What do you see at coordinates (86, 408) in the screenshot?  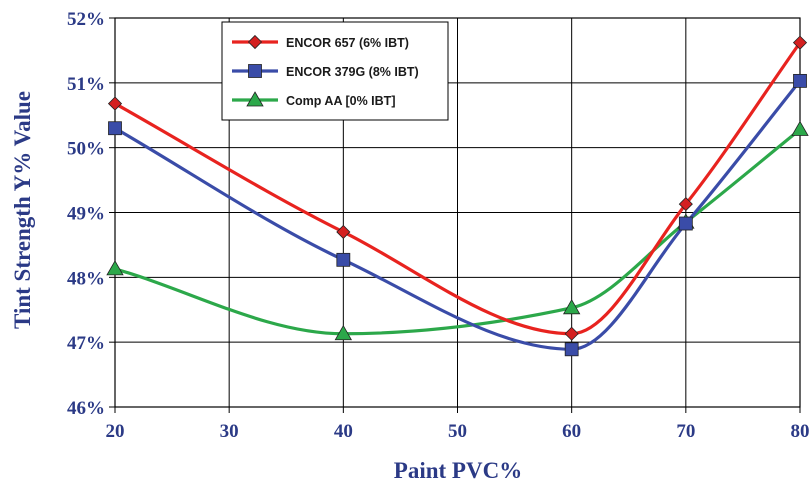 I see `y-tick-label: 46%` at bounding box center [86, 408].